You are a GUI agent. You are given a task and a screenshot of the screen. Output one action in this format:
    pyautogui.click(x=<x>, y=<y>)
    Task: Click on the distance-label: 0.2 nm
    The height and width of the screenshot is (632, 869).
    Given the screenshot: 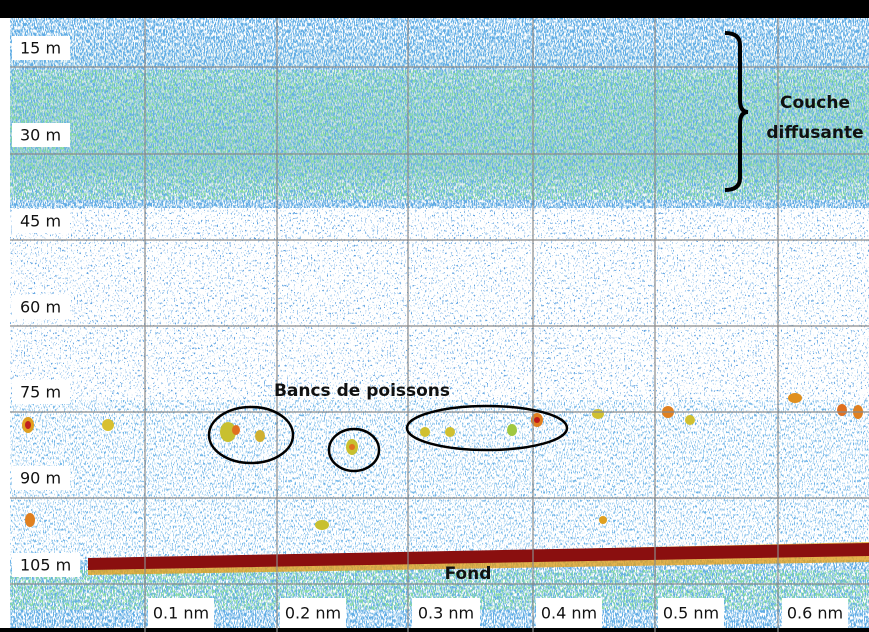 What is the action you would take?
    pyautogui.click(x=313, y=613)
    